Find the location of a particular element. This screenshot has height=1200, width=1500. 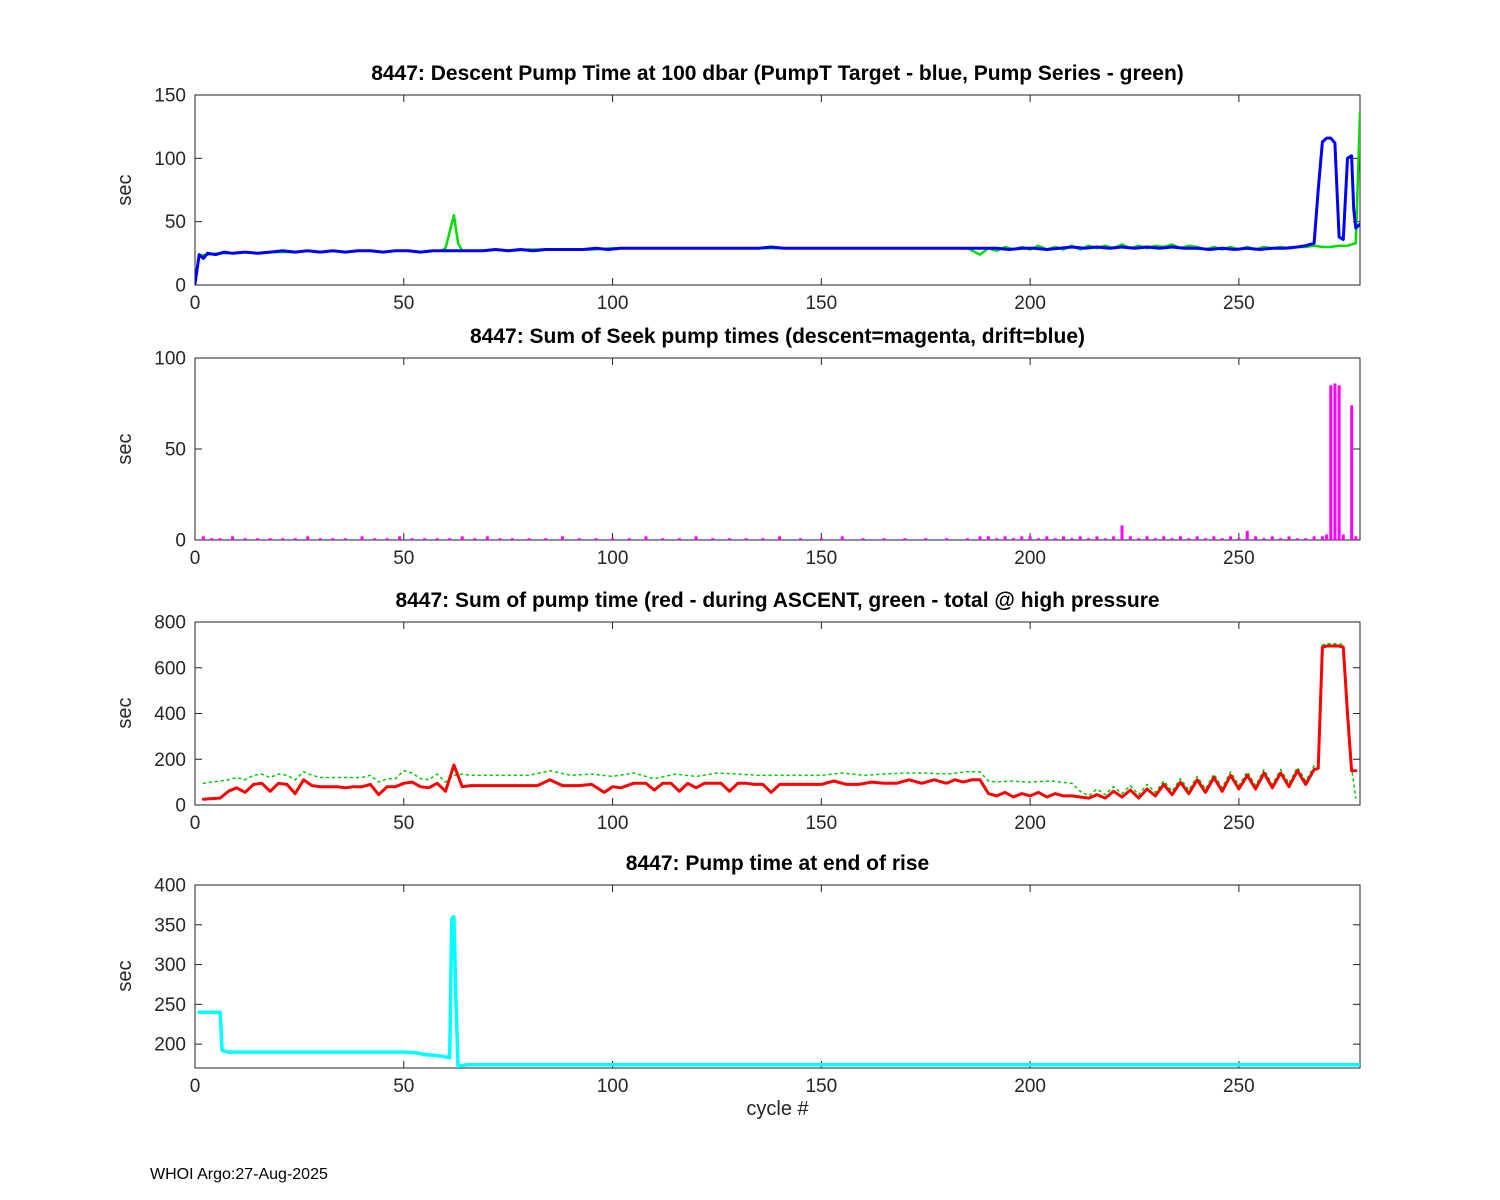

subplot4-ylabel: sec is located at coordinates (125, 976).